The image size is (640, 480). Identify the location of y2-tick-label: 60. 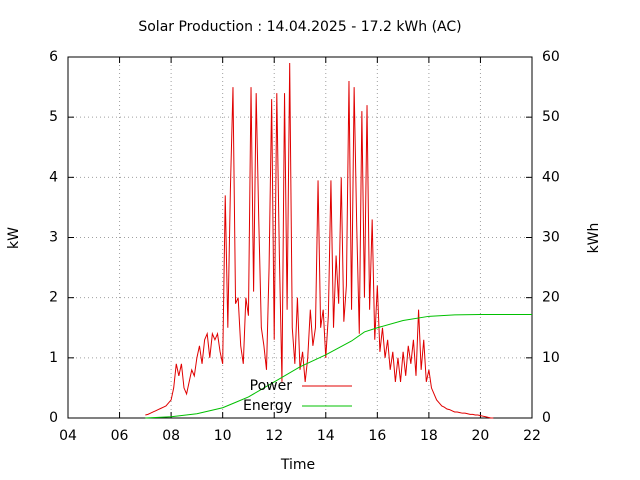
(551, 57).